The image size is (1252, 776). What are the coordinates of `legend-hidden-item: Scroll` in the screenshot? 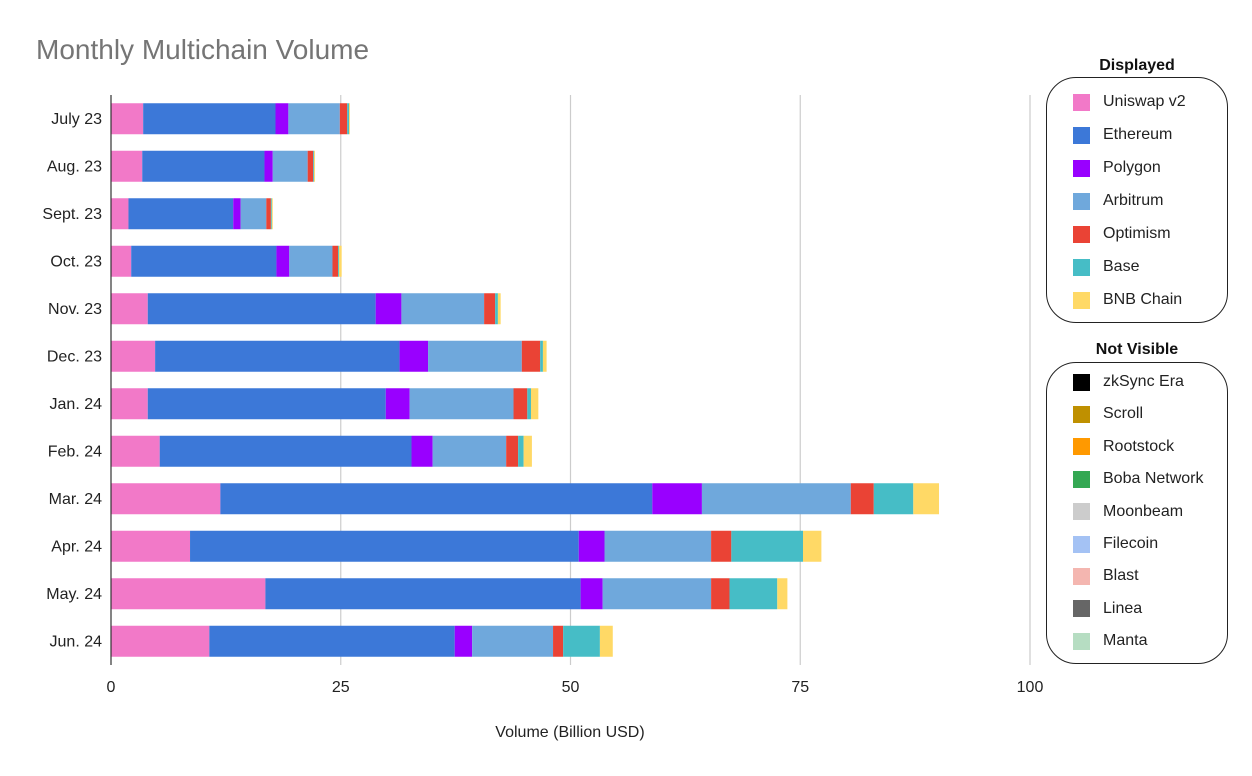 It's located at (1108, 414).